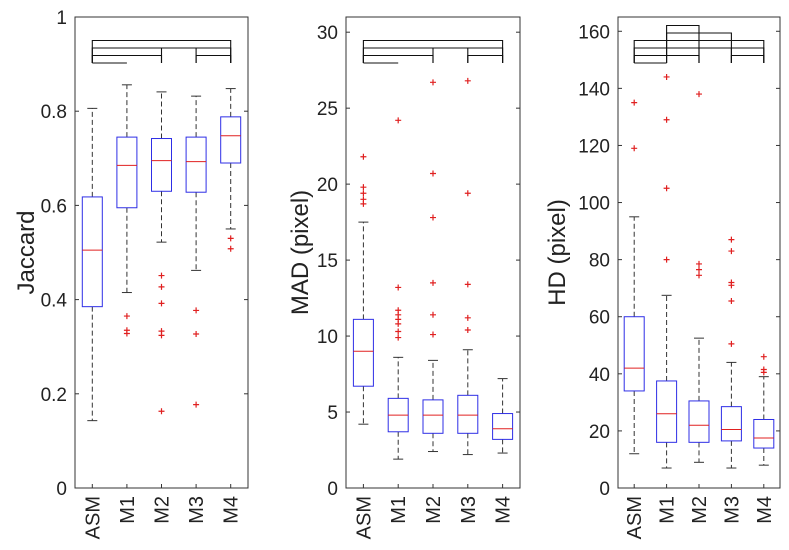 This screenshot has width=789, height=550. Describe the element at coordinates (163, 510) in the screenshot. I see `x-tick-label: M2` at that location.